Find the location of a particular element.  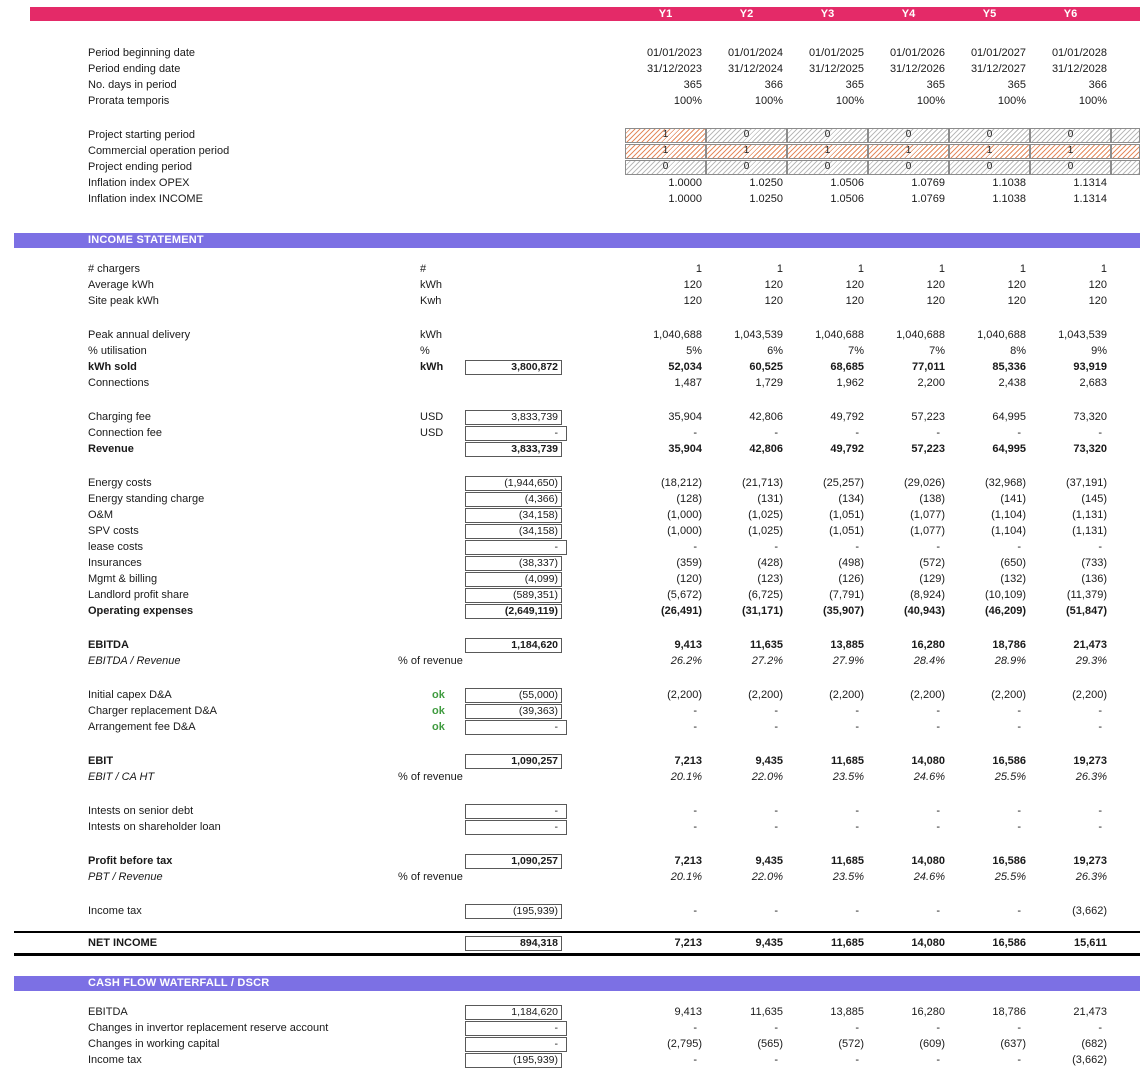

cell-y4: 365 is located at coordinates (935, 85).